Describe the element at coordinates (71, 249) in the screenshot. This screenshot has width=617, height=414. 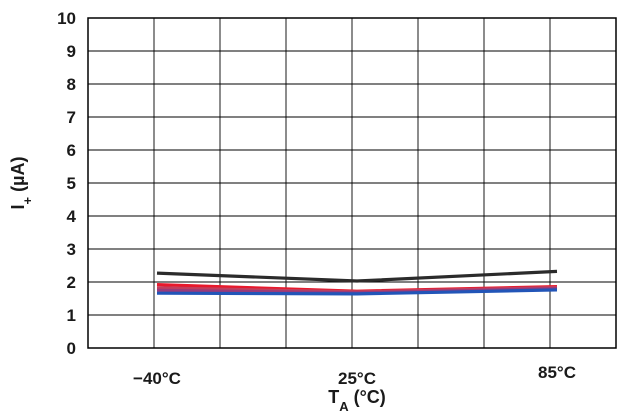
I see `y-tick-label: 3` at that location.